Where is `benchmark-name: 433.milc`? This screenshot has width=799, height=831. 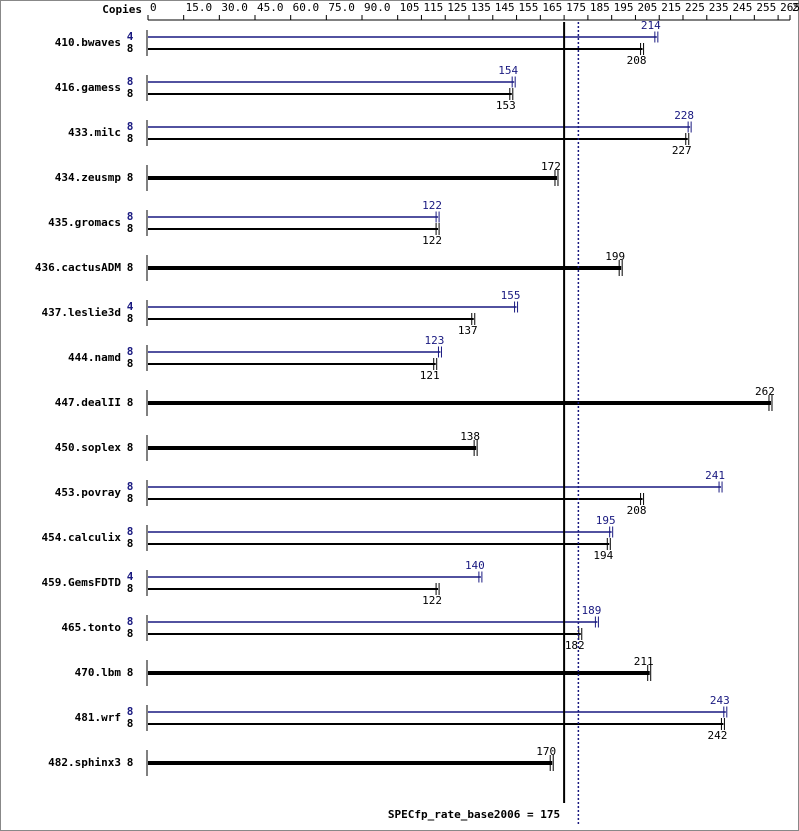
benchmark-name: 433.milc is located at coordinates (94, 132).